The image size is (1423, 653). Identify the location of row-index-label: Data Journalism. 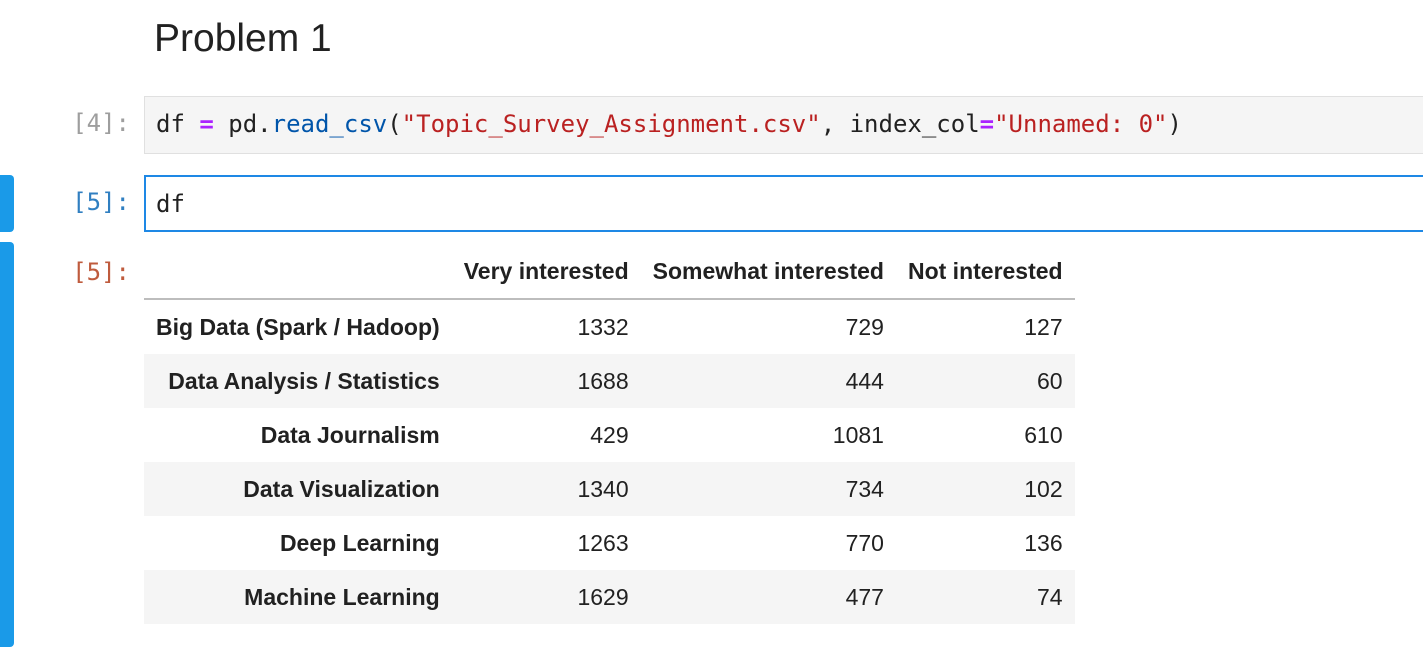
(350, 434).